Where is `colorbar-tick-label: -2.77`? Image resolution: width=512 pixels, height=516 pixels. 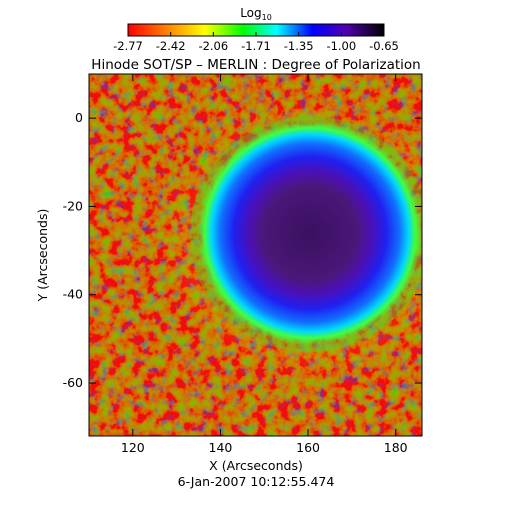
colorbar-tick-label: -2.77 is located at coordinates (128, 46).